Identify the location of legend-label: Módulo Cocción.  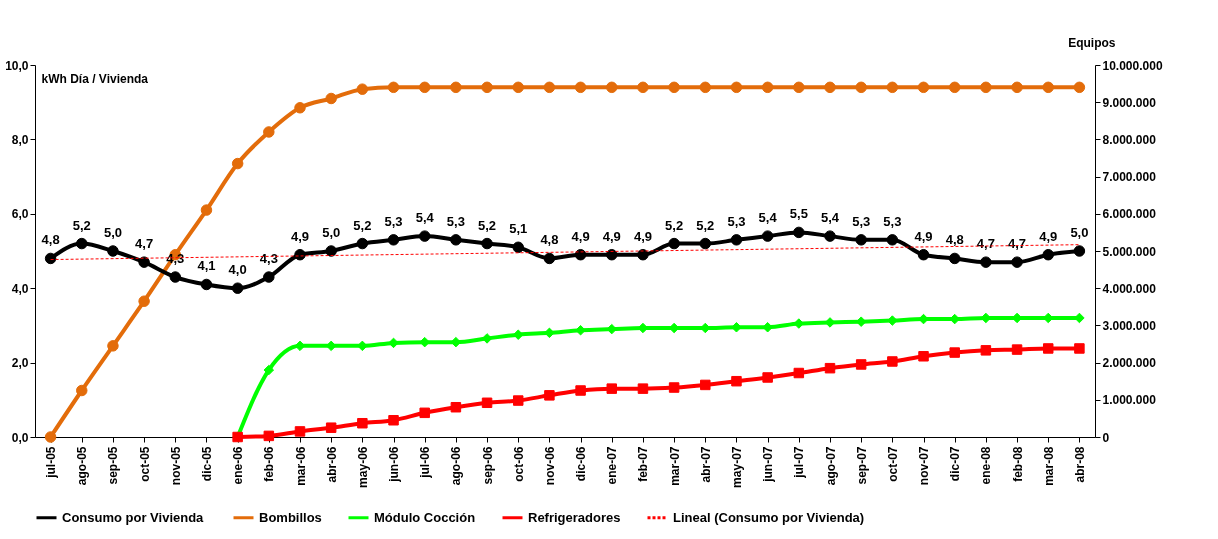
(425, 517).